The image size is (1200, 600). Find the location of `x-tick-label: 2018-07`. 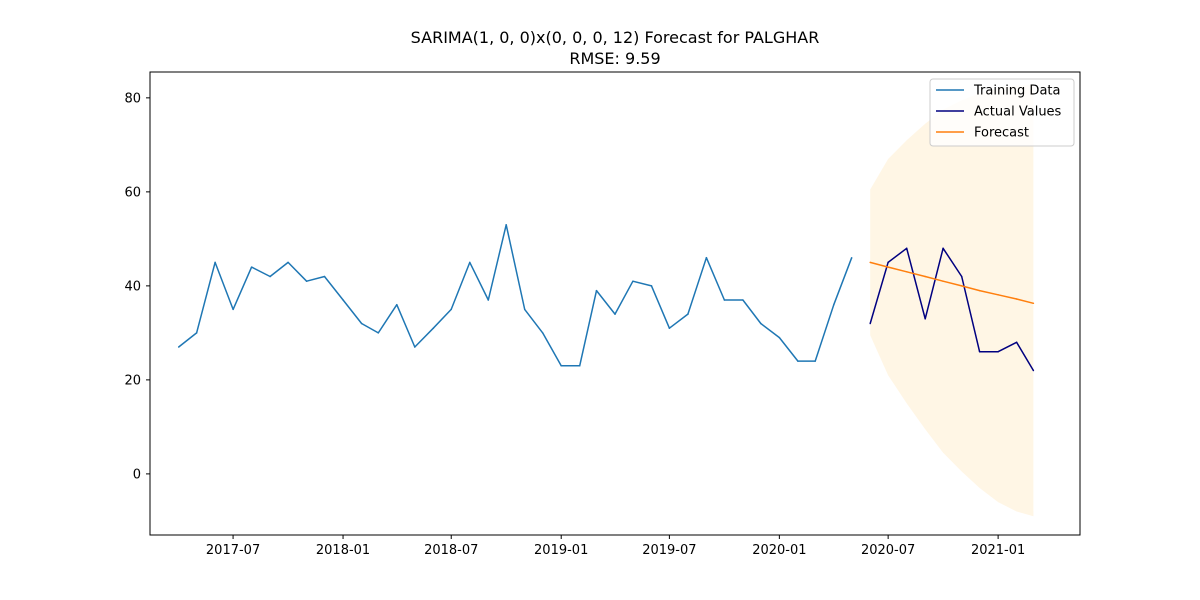

x-tick-label: 2018-07 is located at coordinates (451, 550).